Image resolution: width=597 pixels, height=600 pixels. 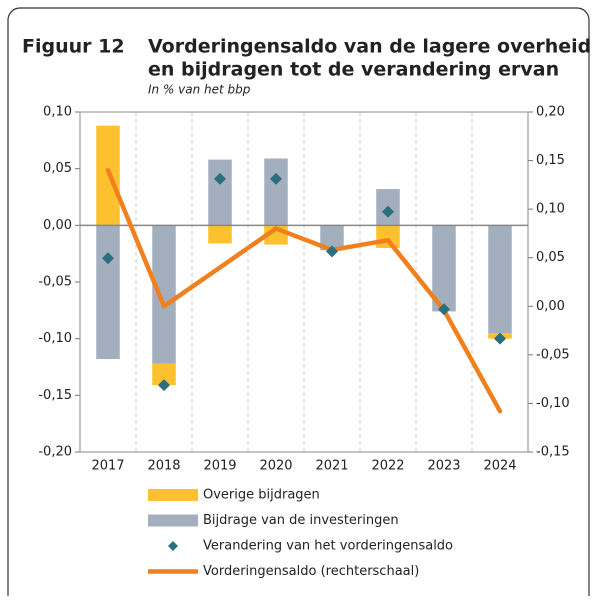 What do you see at coordinates (199, 90) in the screenshot?
I see `subtitle: In % van het bbp` at bounding box center [199, 90].